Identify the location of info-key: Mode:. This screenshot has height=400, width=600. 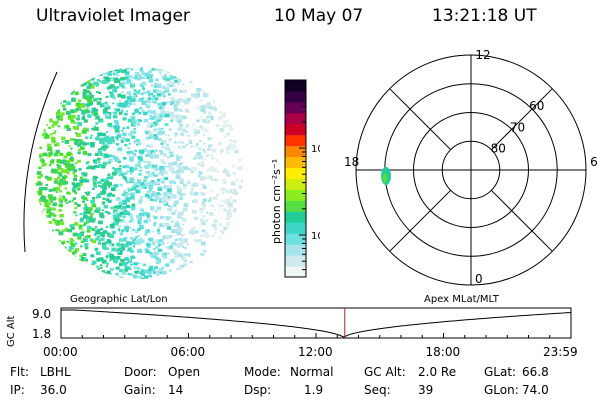
(262, 372).